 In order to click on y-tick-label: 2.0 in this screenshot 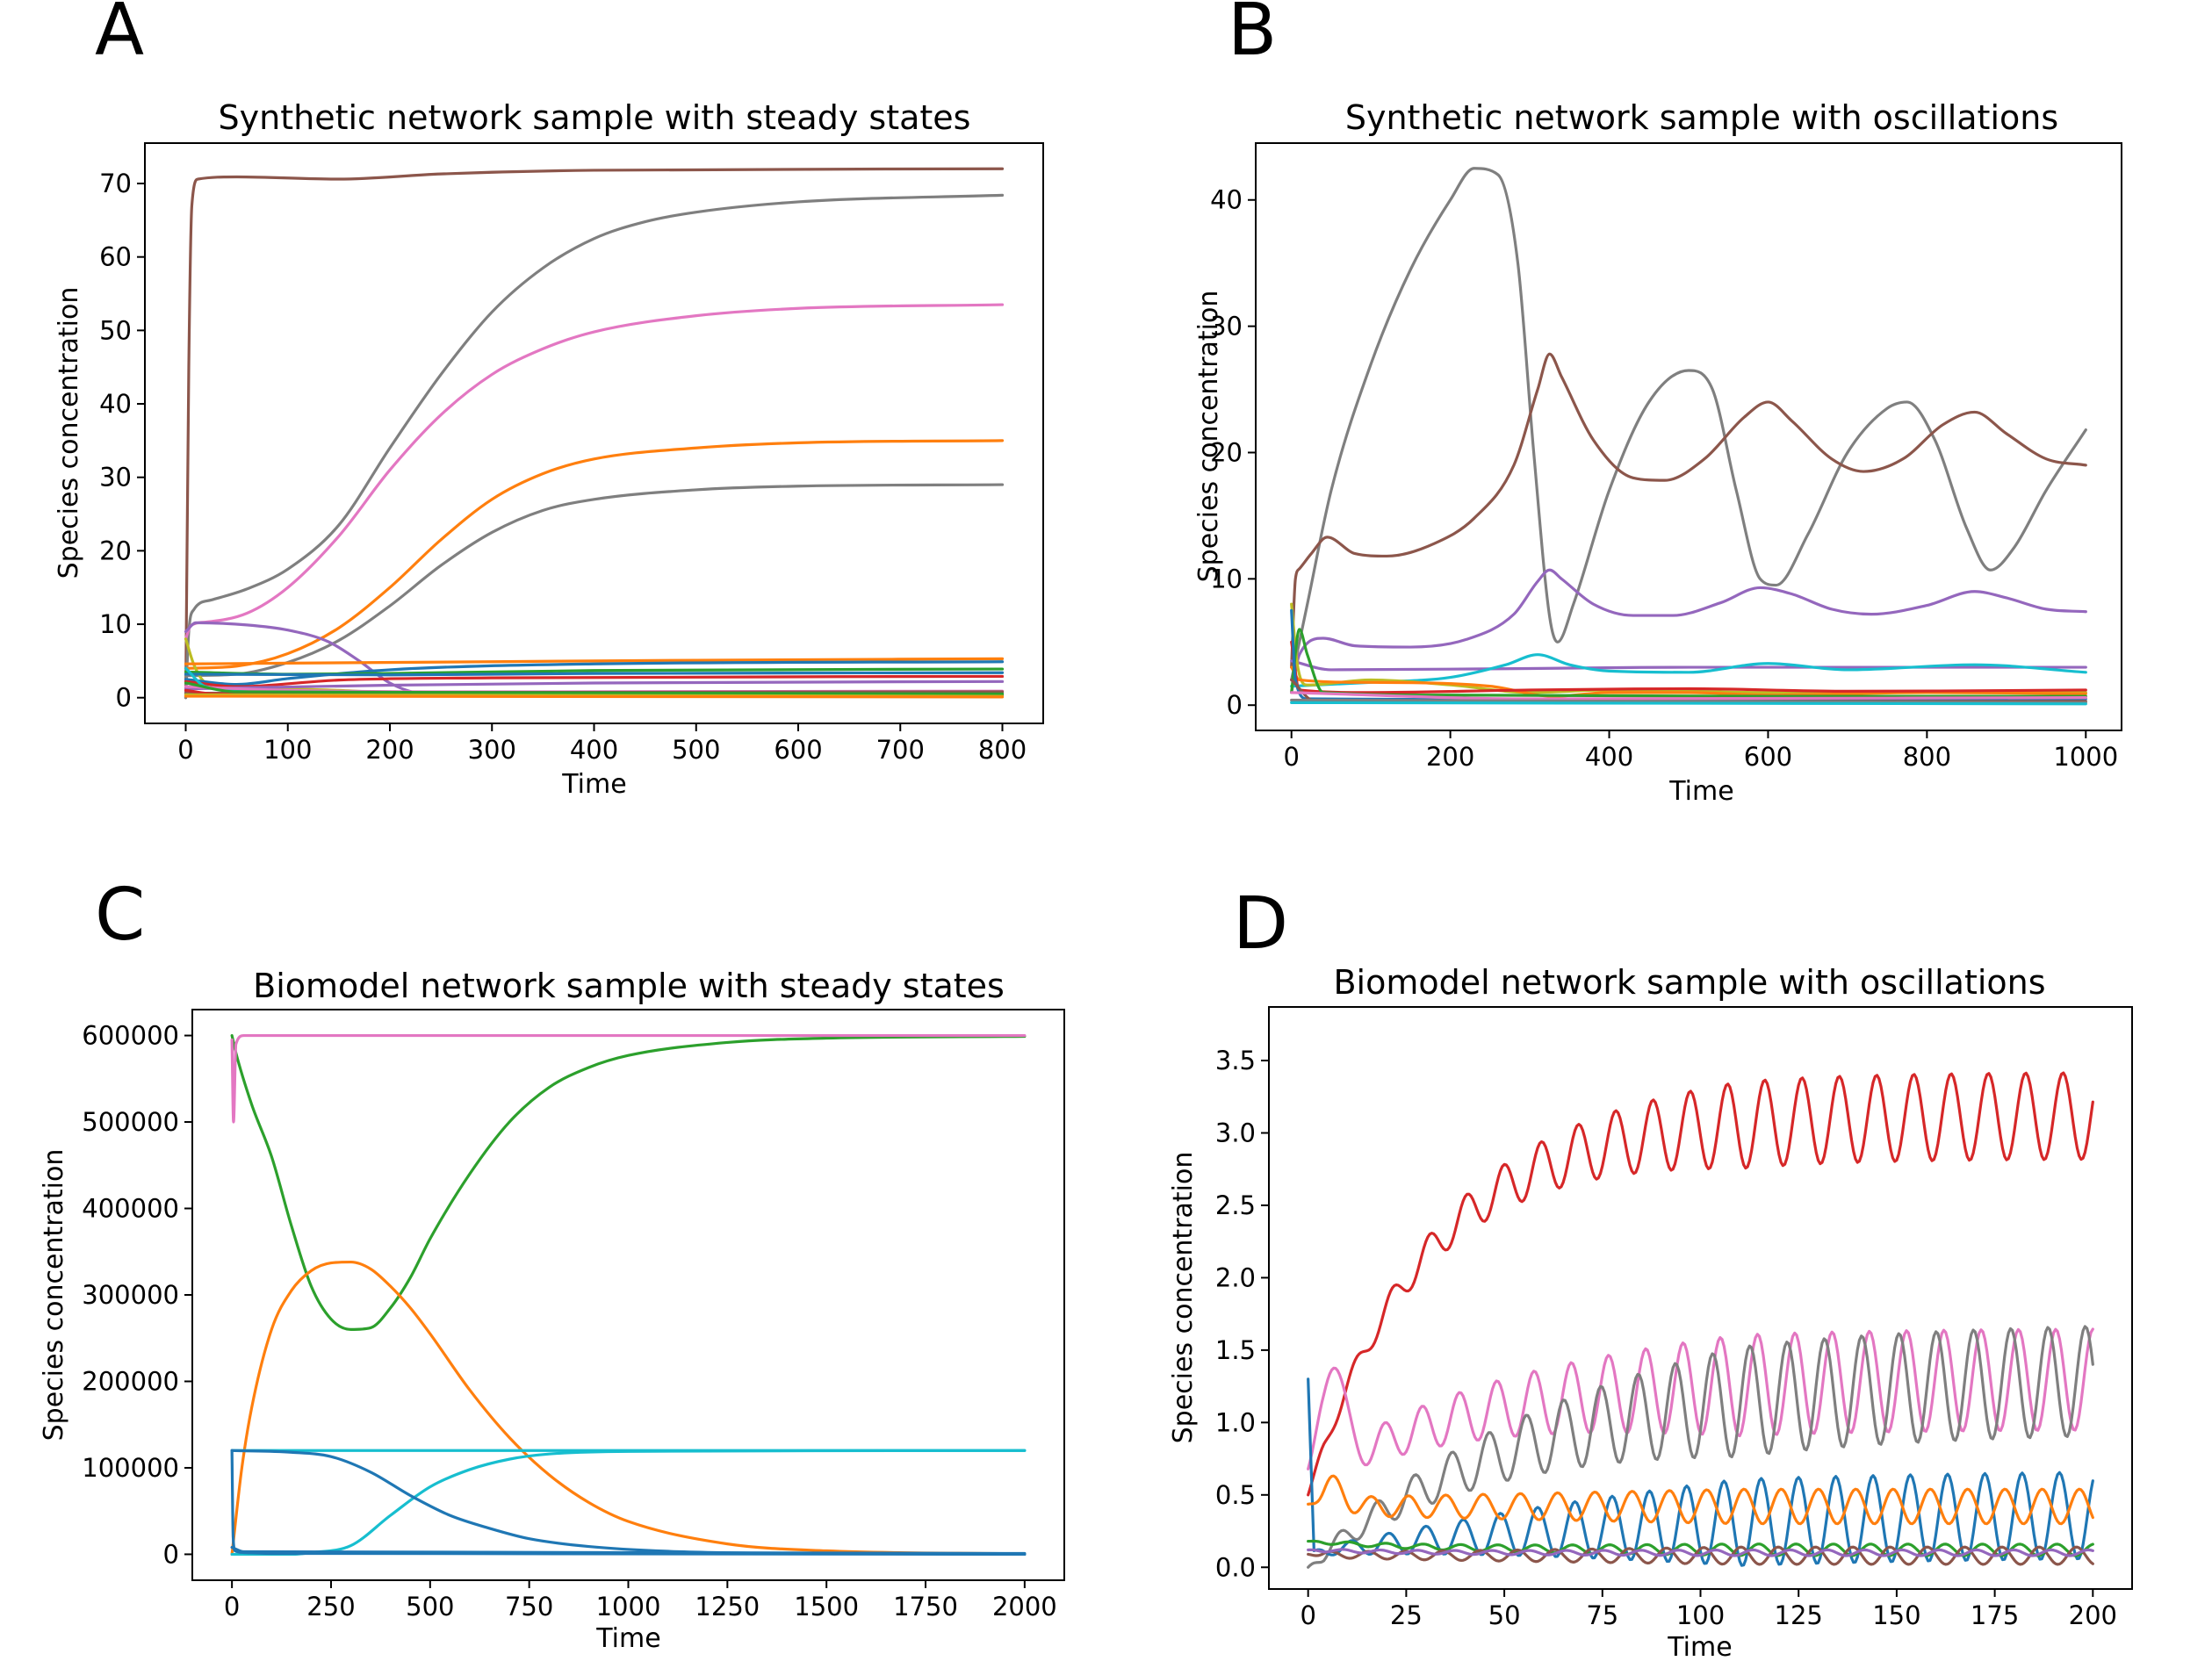, I will do `click(1235, 1277)`.